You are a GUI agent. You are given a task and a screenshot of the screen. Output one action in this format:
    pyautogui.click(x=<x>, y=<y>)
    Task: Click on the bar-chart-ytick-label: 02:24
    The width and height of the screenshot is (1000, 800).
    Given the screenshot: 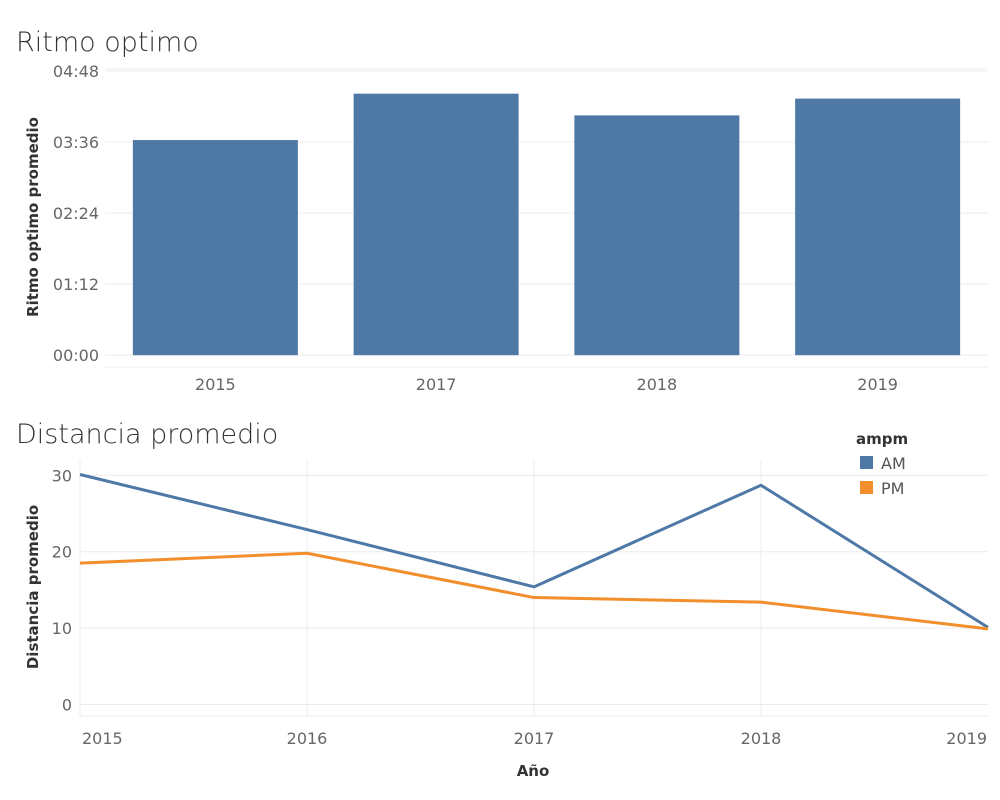 What is the action you would take?
    pyautogui.click(x=76, y=213)
    